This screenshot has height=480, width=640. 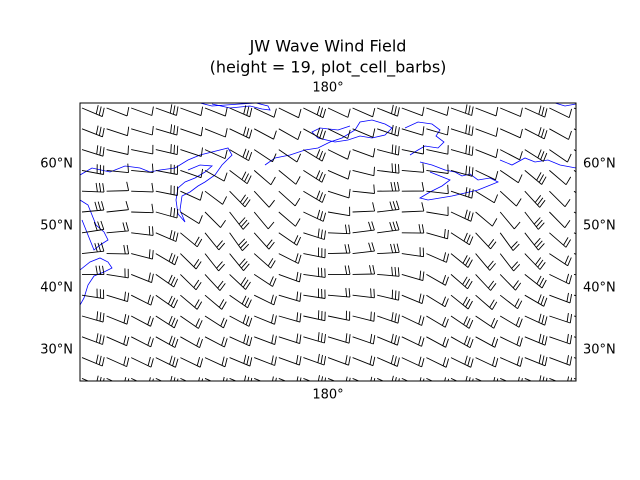 I want to click on lon-label: 180°, so click(x=327, y=88).